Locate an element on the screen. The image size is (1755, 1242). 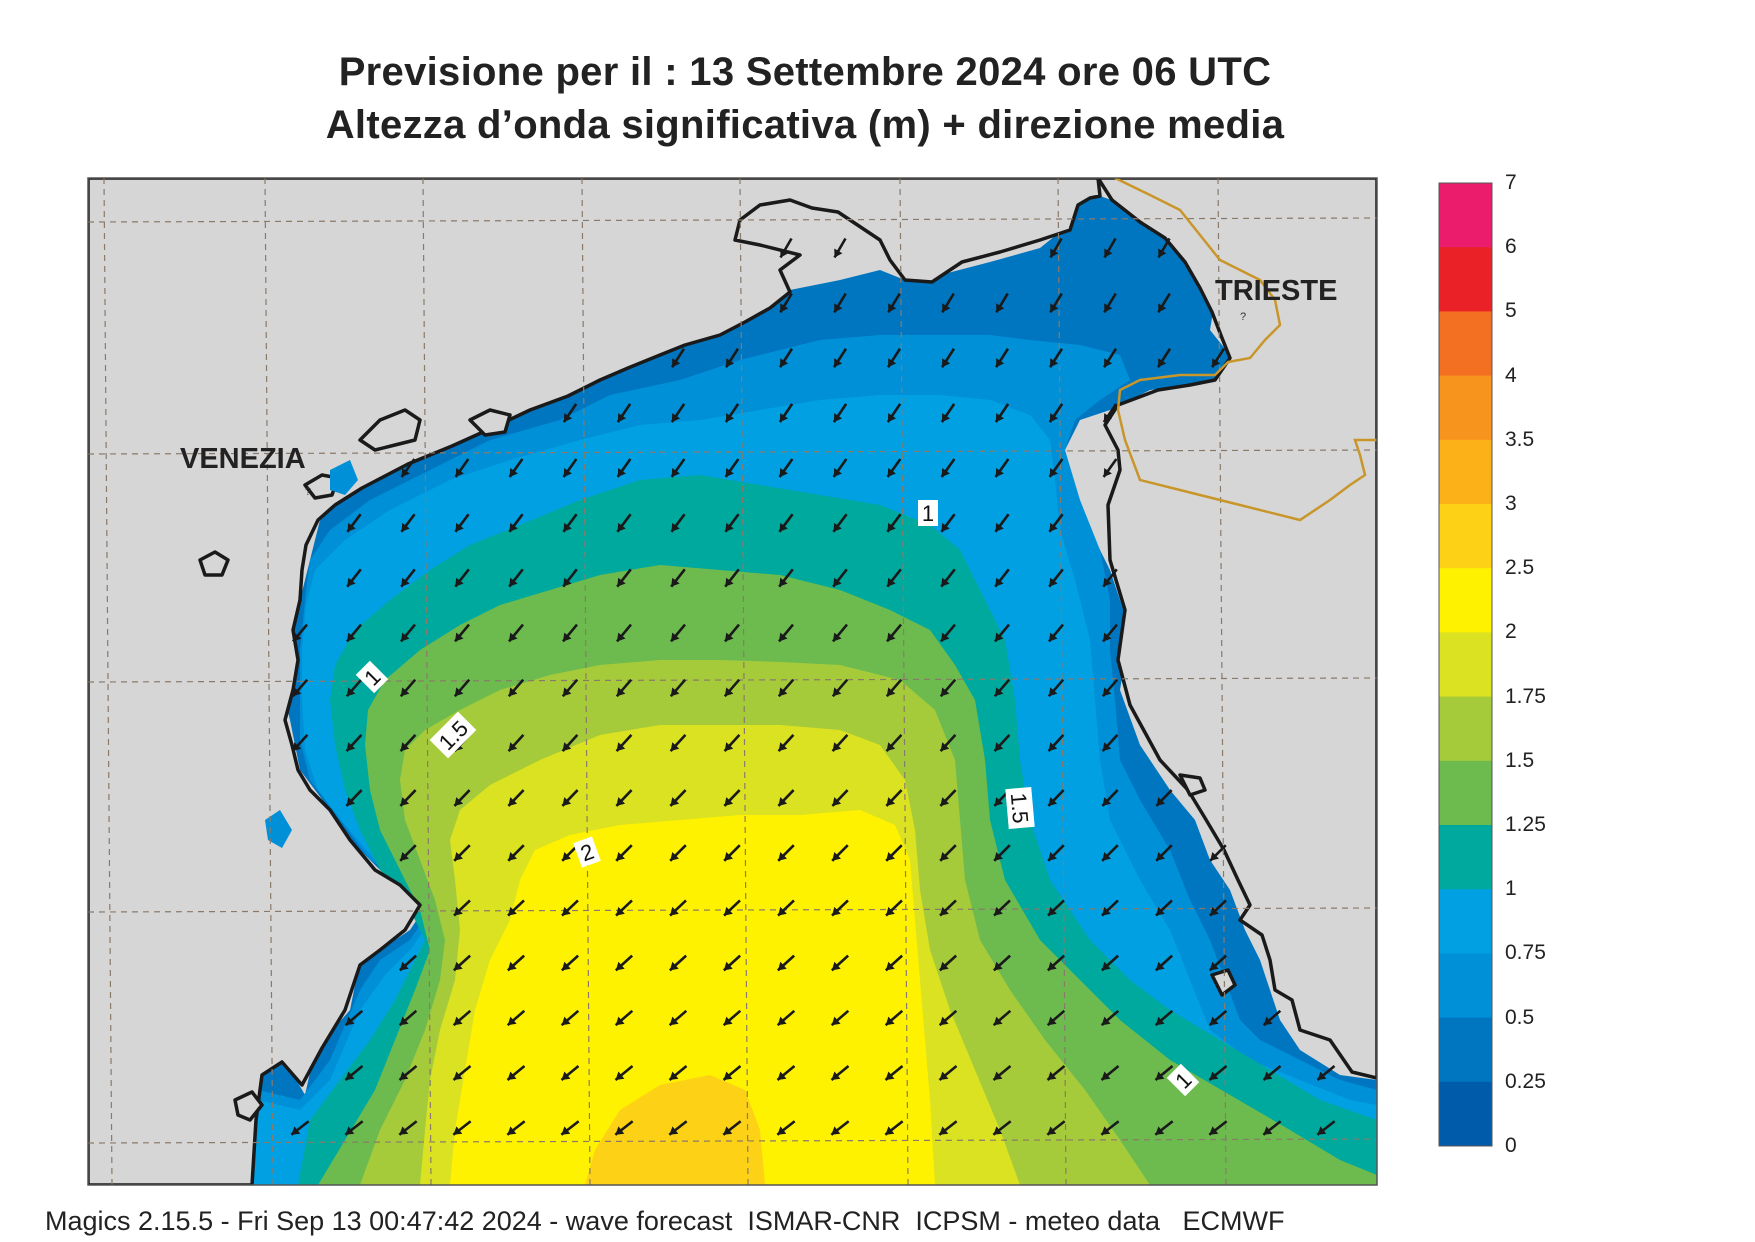
contour-label: 1.5 is located at coordinates (1020, 808).